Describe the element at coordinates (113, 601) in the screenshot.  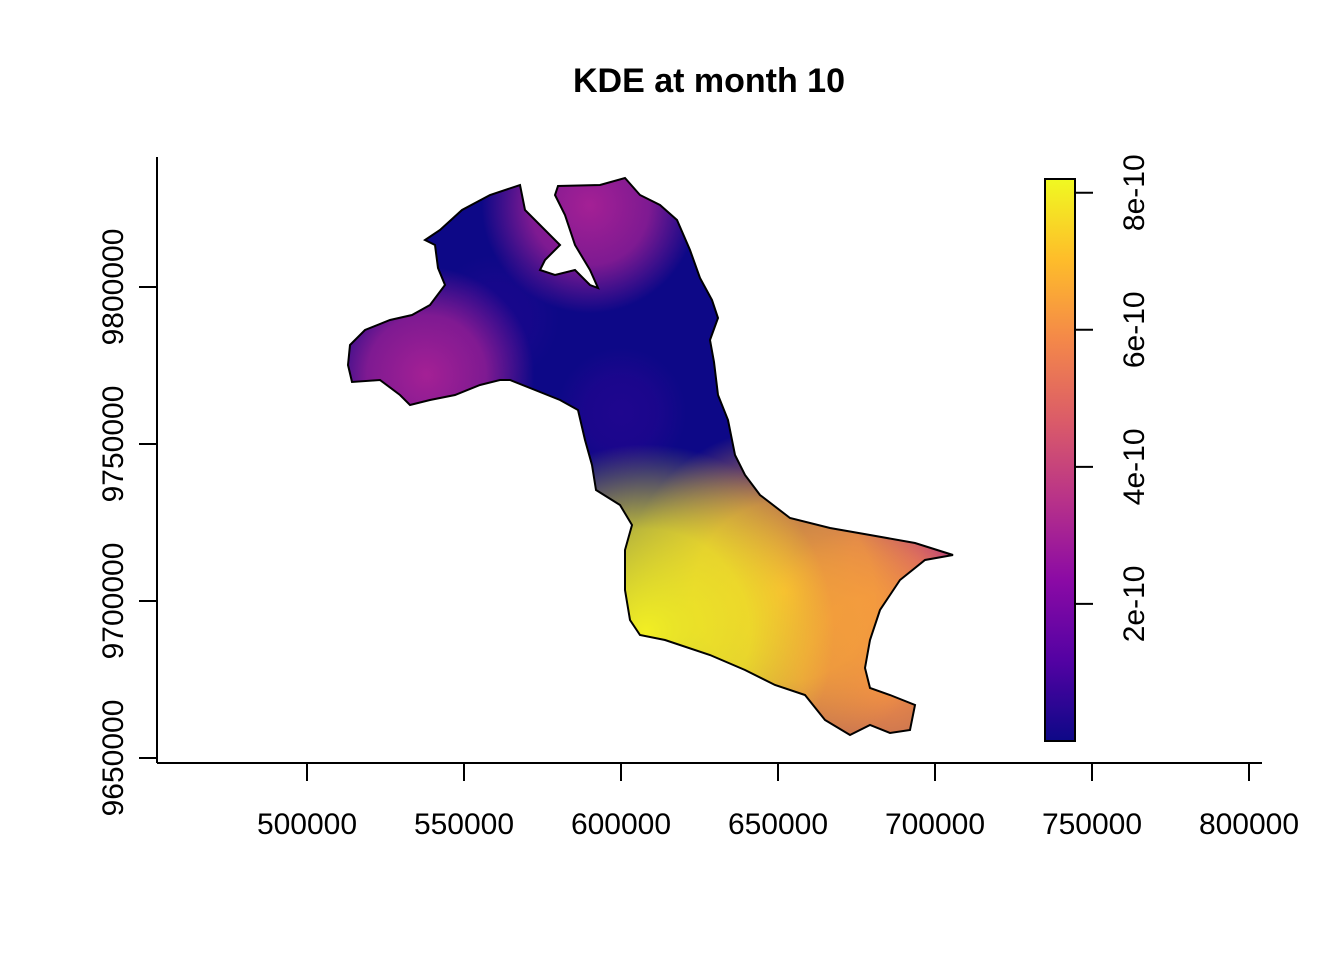
I see `y-tick-label: 9700000` at that location.